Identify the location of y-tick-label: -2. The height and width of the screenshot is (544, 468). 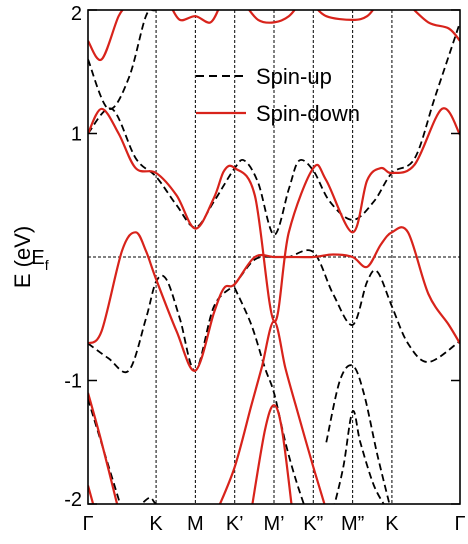
(73, 500).